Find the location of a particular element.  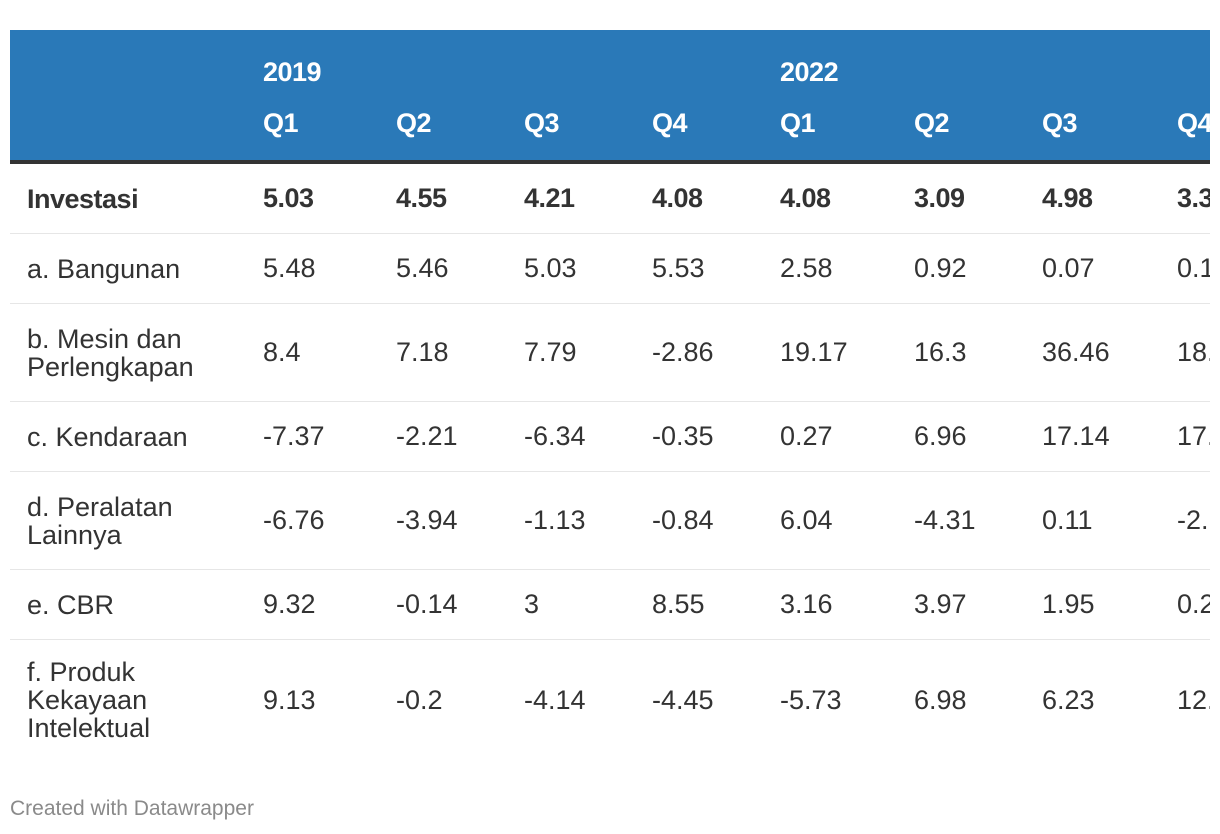

table-cell: 6.04 is located at coordinates (830, 520).